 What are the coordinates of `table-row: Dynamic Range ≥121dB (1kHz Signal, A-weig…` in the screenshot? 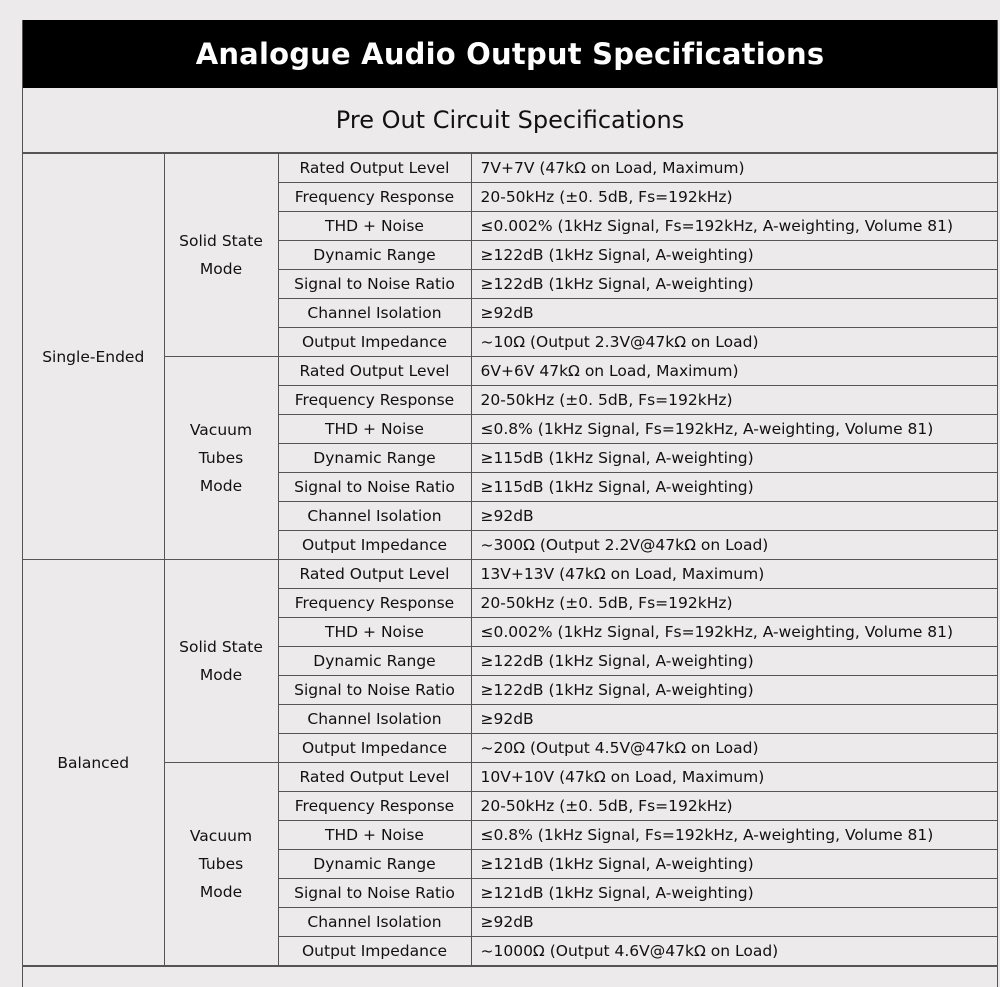 It's located at (510, 864).